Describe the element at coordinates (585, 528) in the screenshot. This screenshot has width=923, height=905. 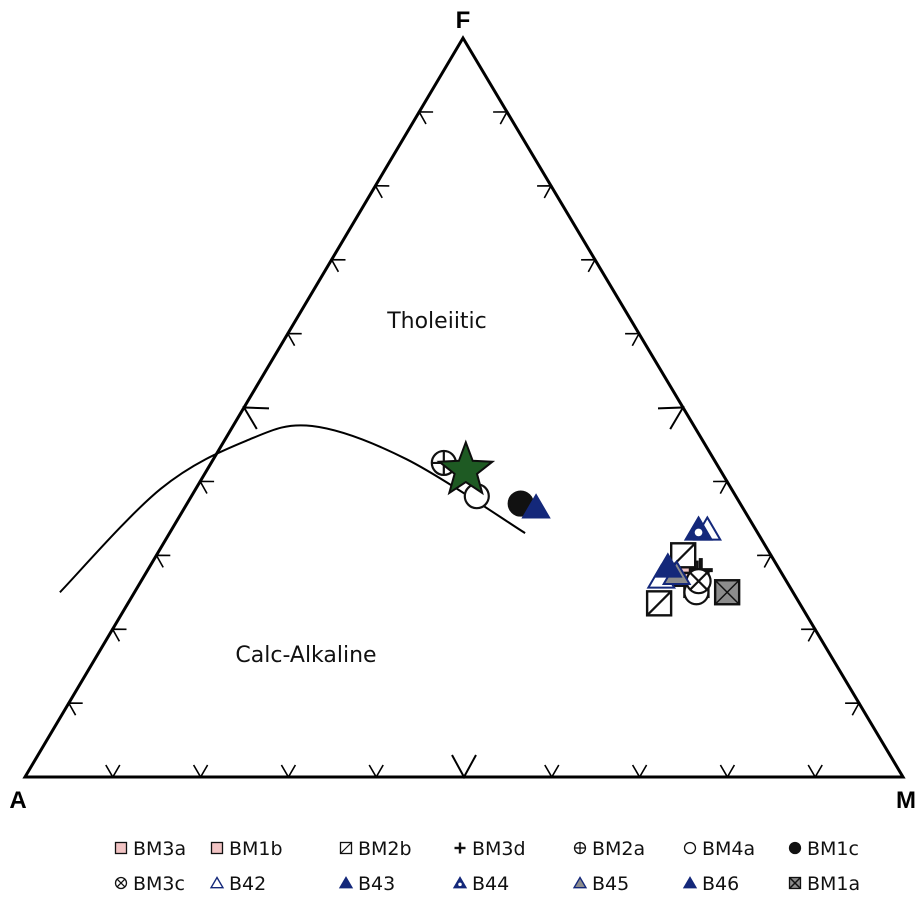
I see `data-points` at that location.